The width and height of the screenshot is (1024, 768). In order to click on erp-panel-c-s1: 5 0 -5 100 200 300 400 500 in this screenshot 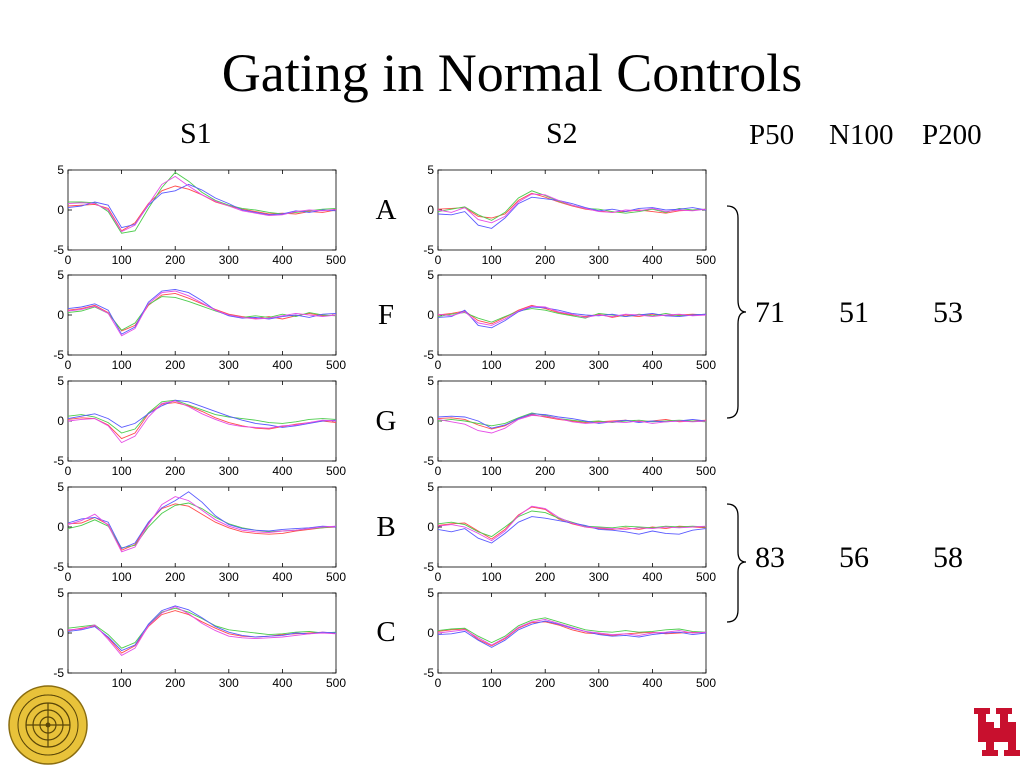, I will do `click(199, 638)`.